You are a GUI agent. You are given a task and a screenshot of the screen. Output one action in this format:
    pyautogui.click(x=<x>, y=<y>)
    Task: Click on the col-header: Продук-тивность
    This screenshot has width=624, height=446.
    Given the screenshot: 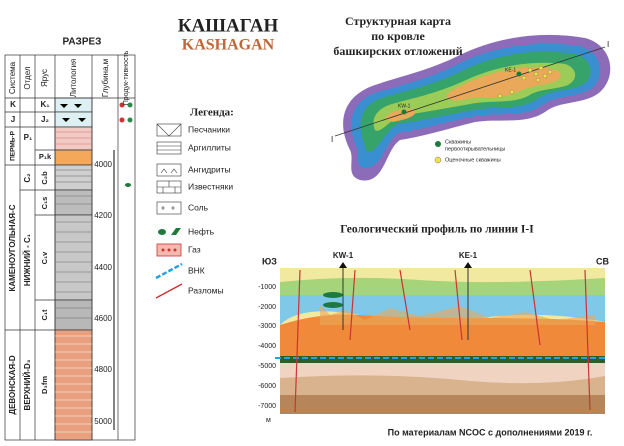 What is the action you would take?
    pyautogui.click(x=126, y=77)
    